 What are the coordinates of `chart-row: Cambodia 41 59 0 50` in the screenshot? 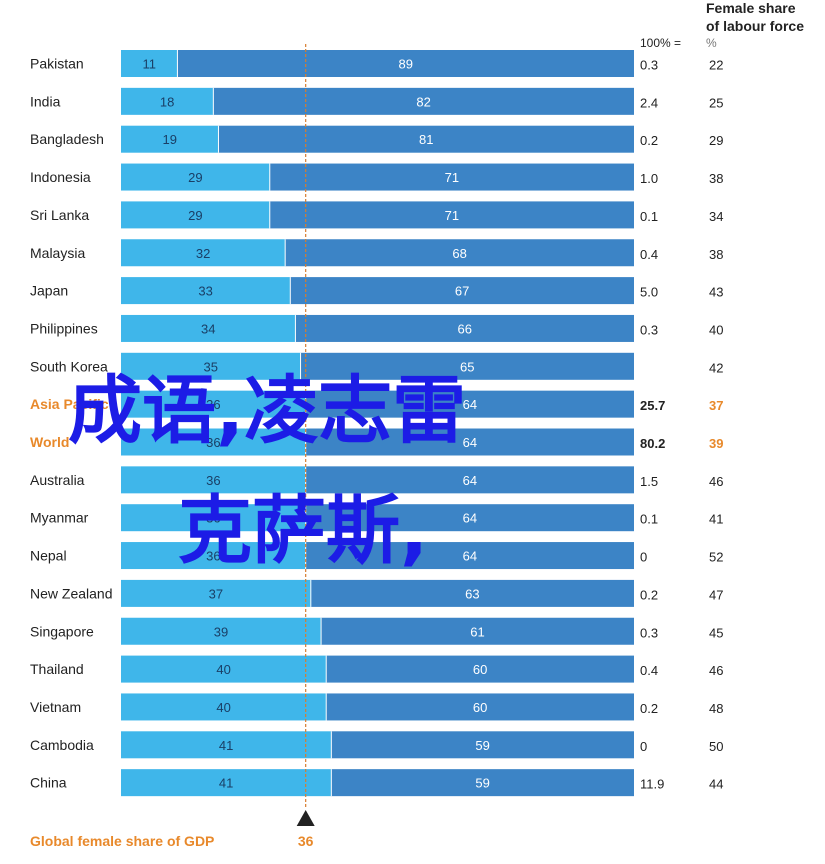 It's located at (376, 745).